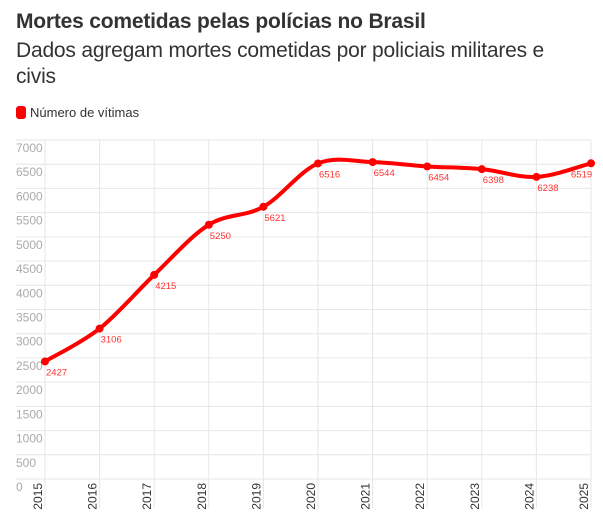 Image resolution: width=603 pixels, height=517 pixels. Describe the element at coordinates (256, 496) in the screenshot. I see `x-tick-label: 2019` at that location.